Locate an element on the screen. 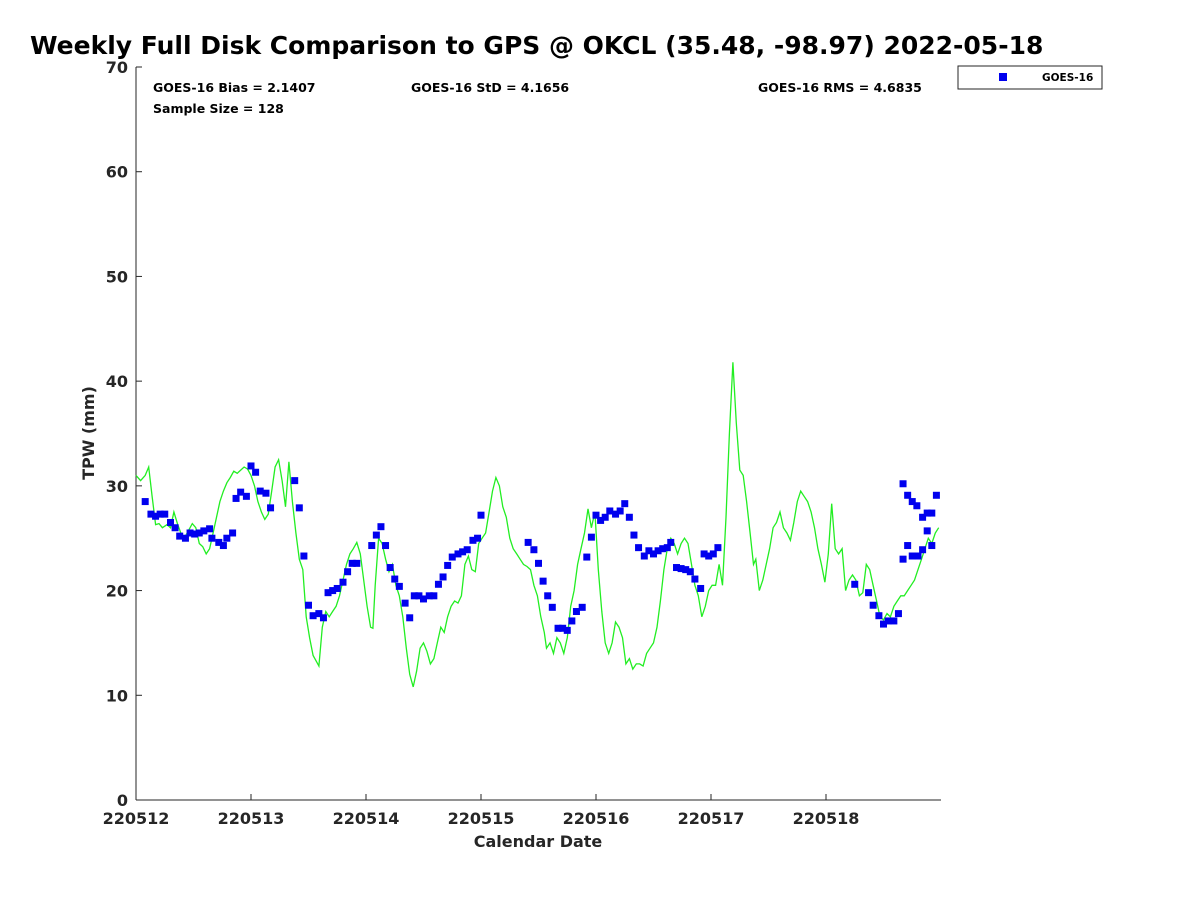  bias-stat: GOES-16 Bias = 2.1407 is located at coordinates (234, 87).